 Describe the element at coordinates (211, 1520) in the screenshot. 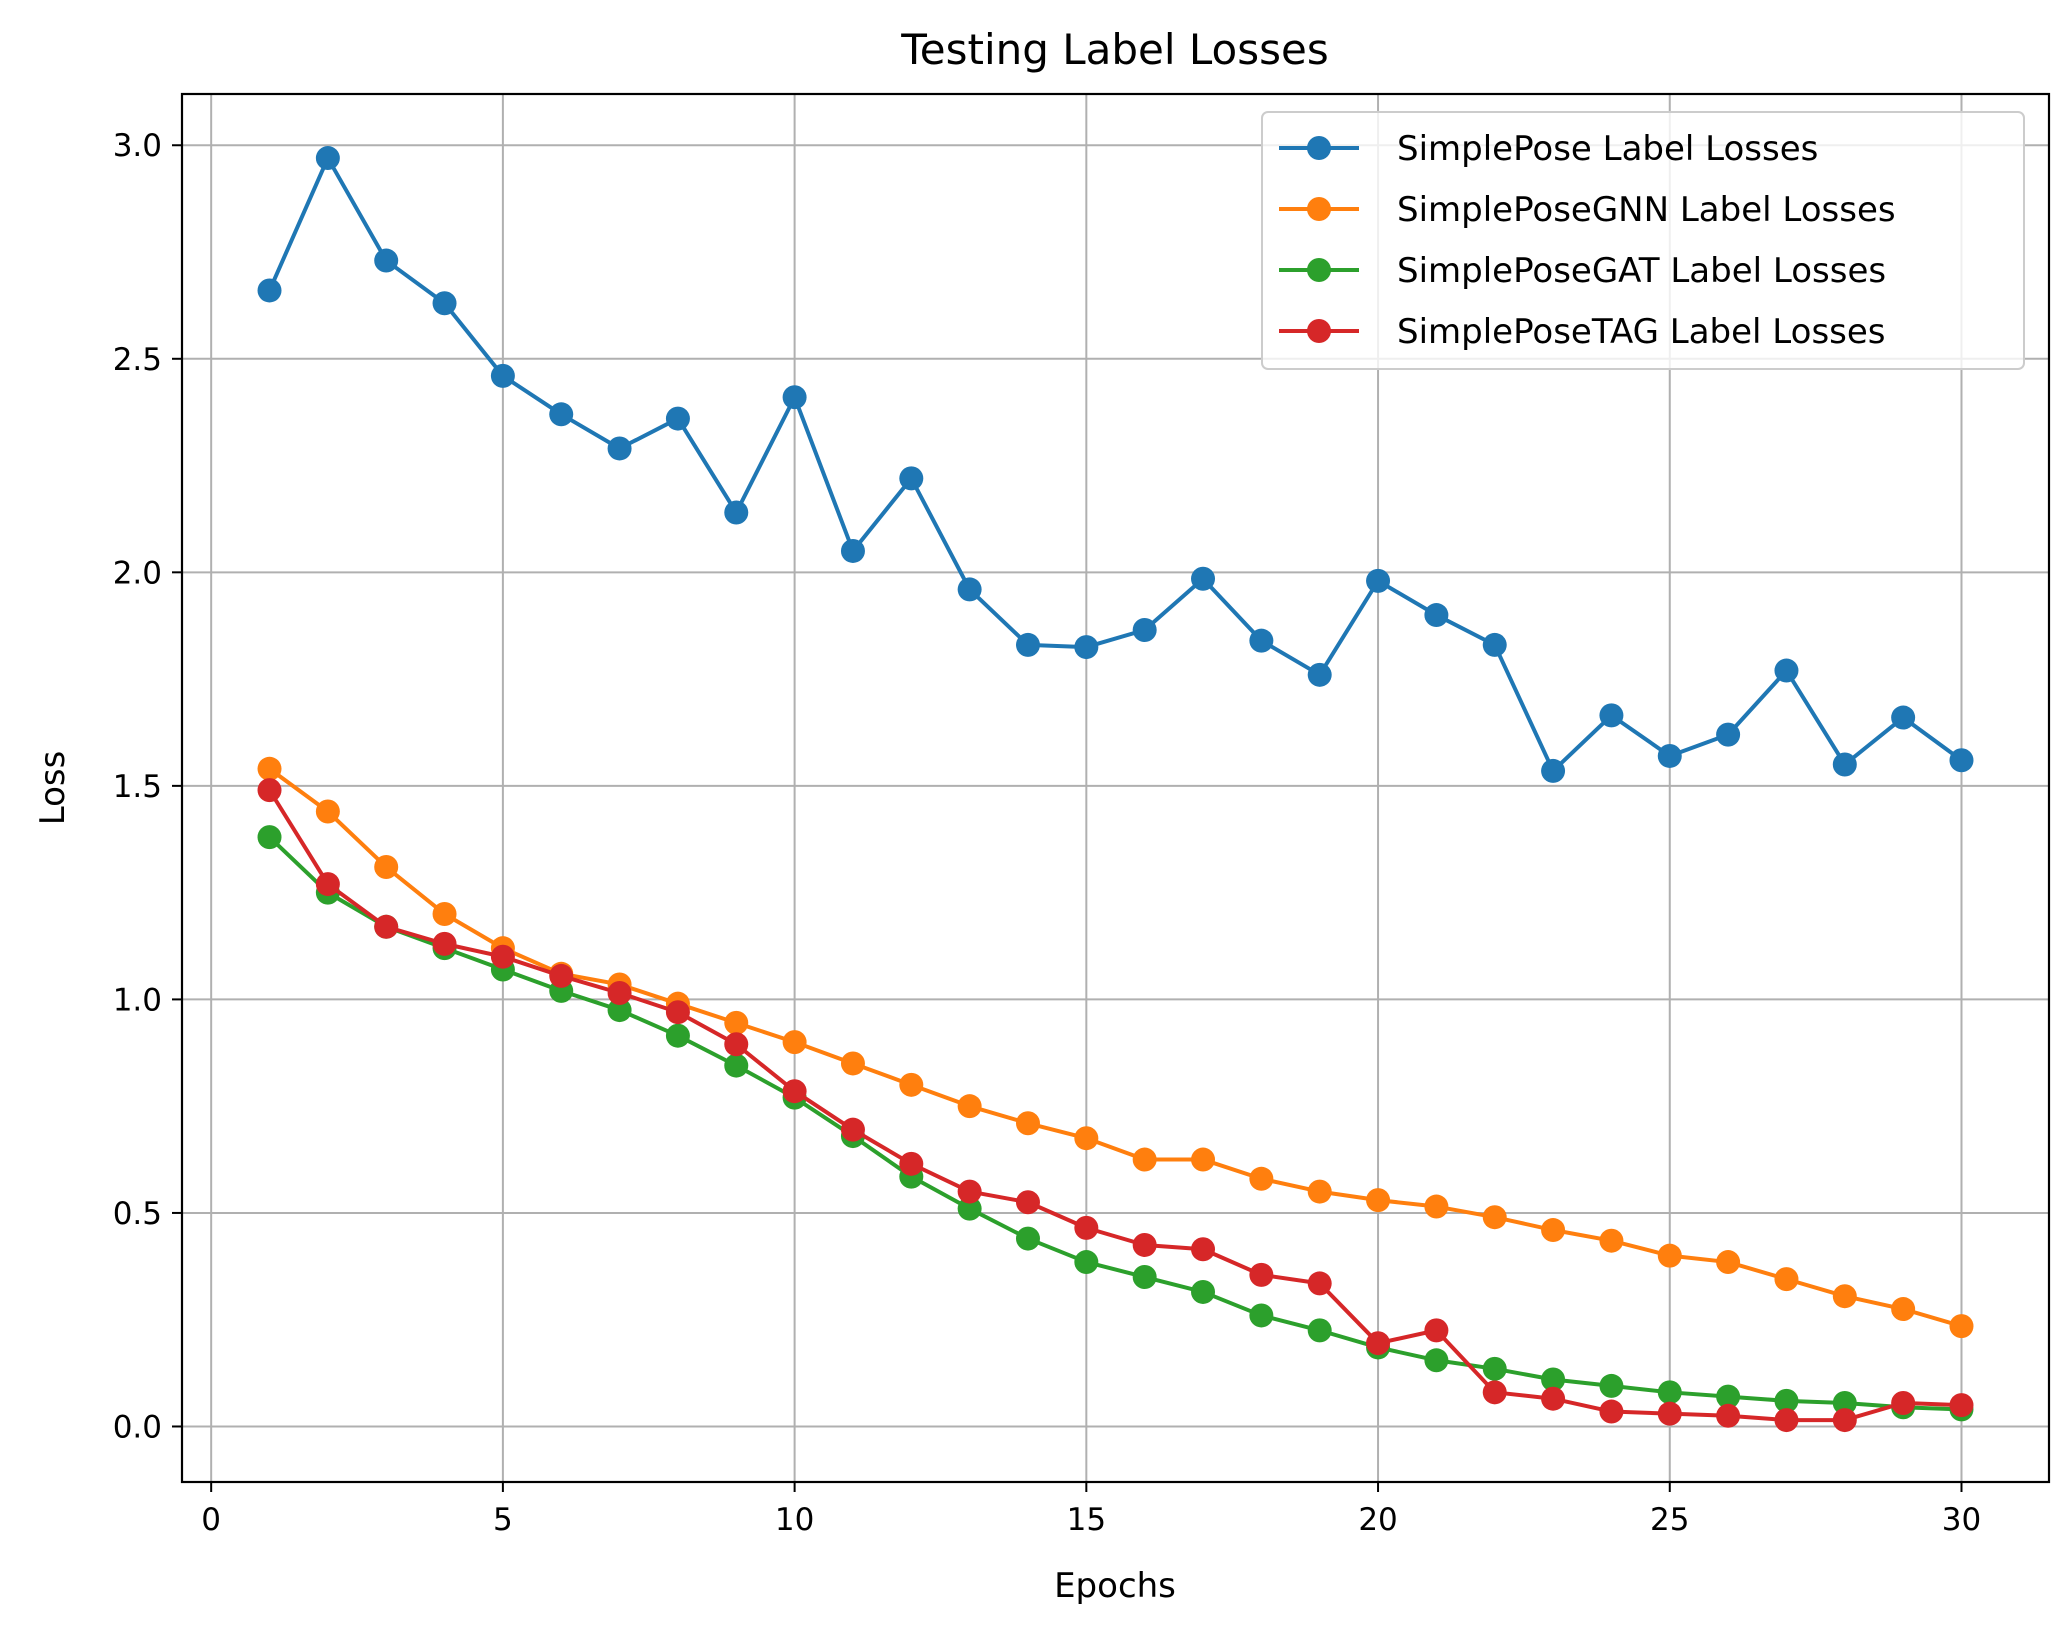

I see `x-tick-label: 0` at that location.